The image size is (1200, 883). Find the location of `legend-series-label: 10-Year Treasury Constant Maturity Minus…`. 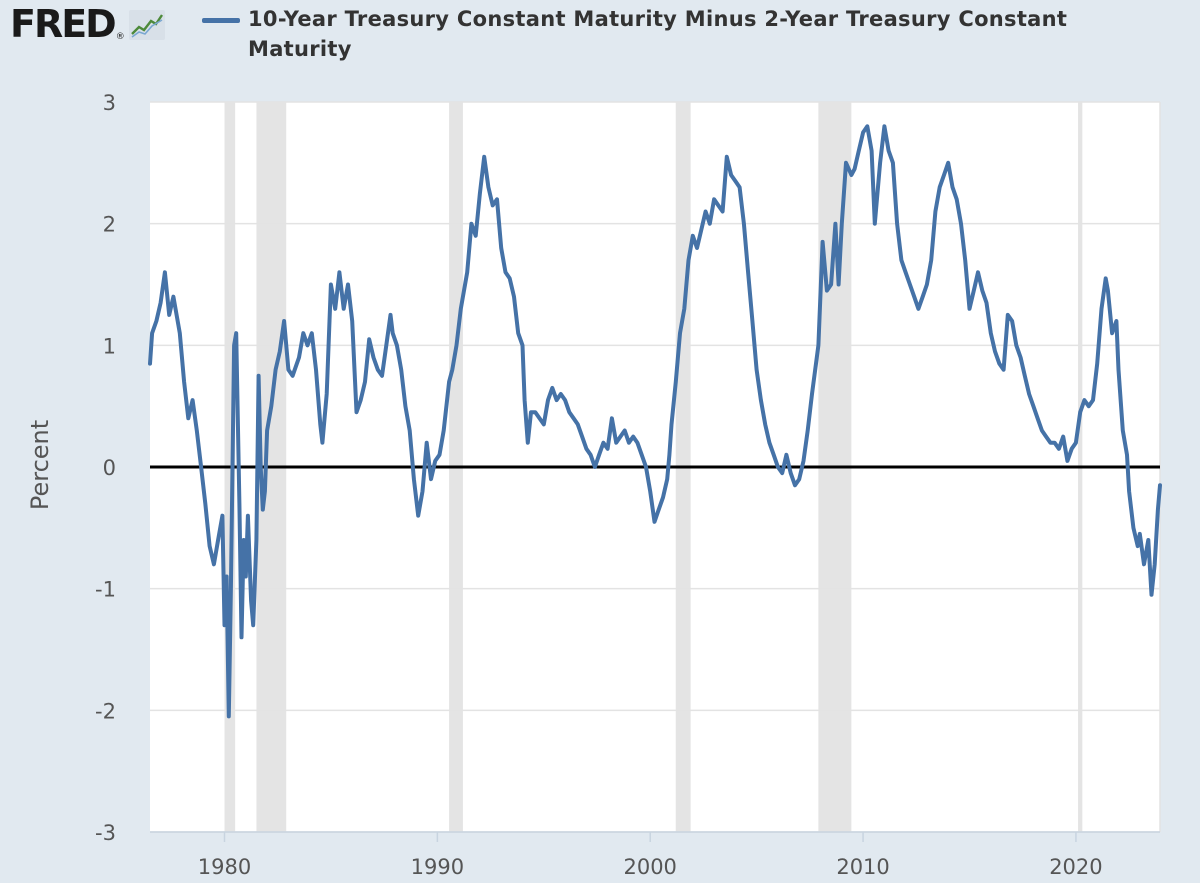

legend-series-label: 10-Year Treasury Constant Maturity Minus… is located at coordinates (658, 34).